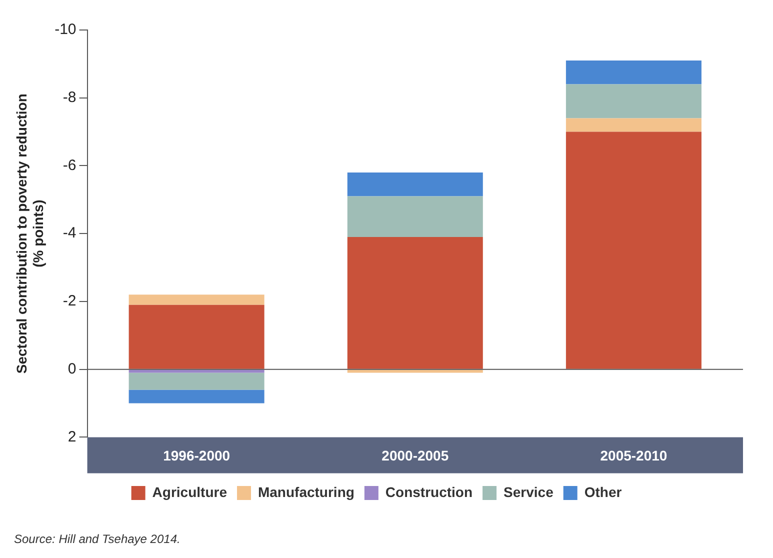 This screenshot has width=773, height=558. What do you see at coordinates (97, 539) in the screenshot?
I see `source-note: Source: Hill and Tsehaye 2014.` at bounding box center [97, 539].